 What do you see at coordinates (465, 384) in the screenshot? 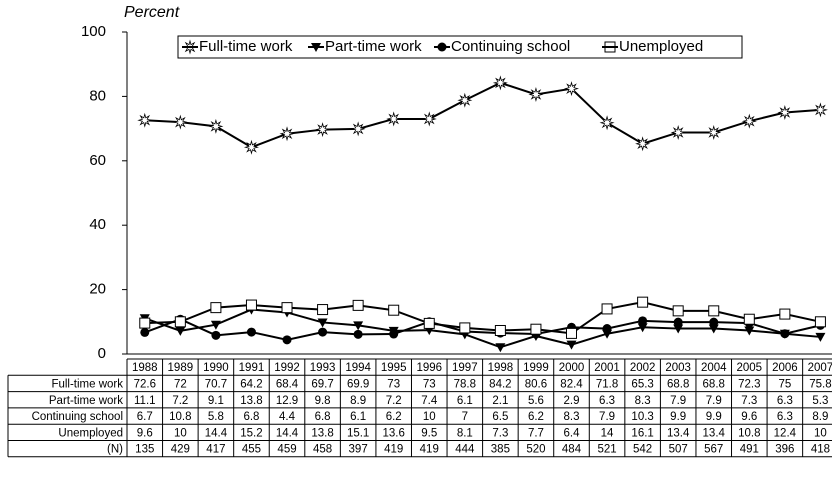
I see `table-cell: 78.8` at bounding box center [465, 384].